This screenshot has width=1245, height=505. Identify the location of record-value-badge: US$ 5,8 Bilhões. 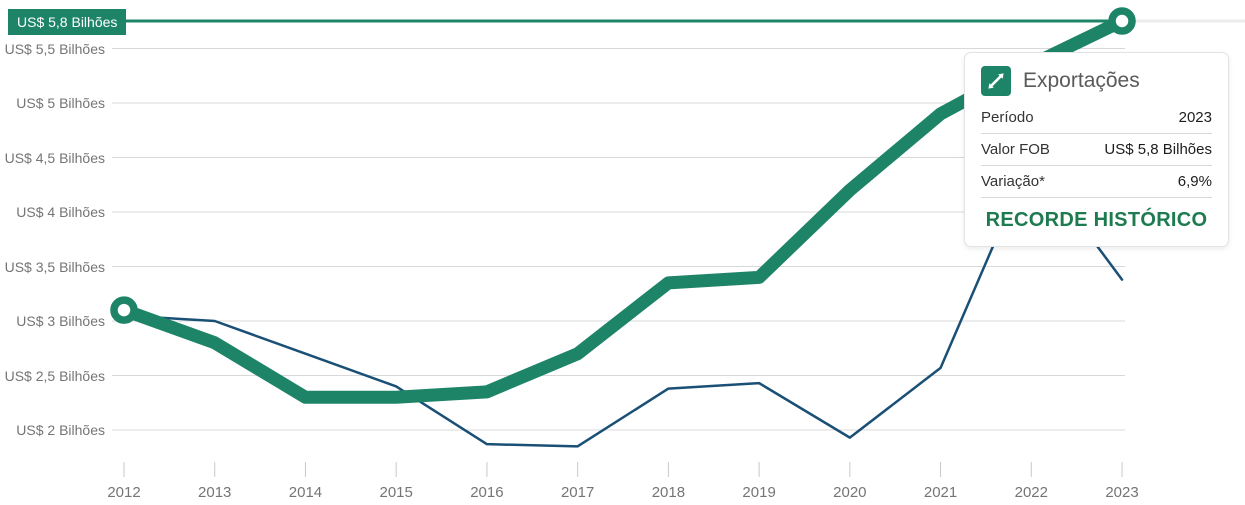
(67, 22).